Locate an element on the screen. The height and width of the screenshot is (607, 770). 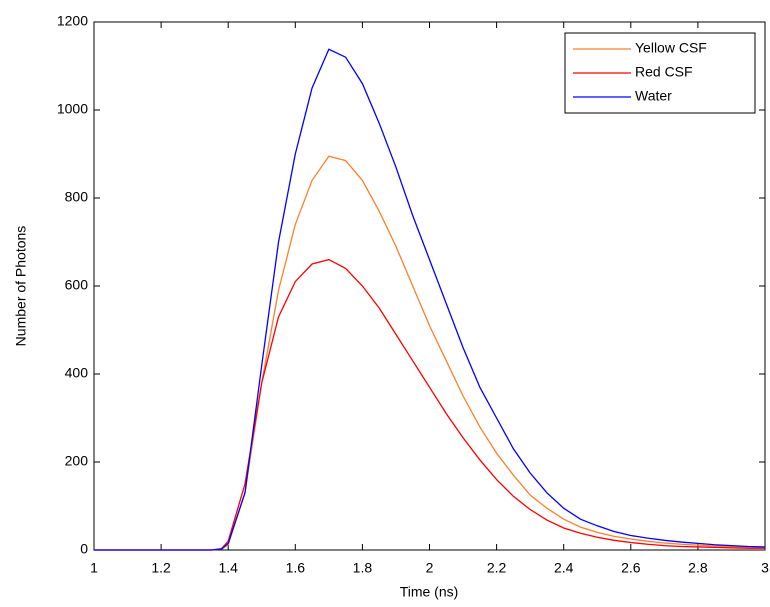
y-tick-label: 1200 is located at coordinates (72, 21).